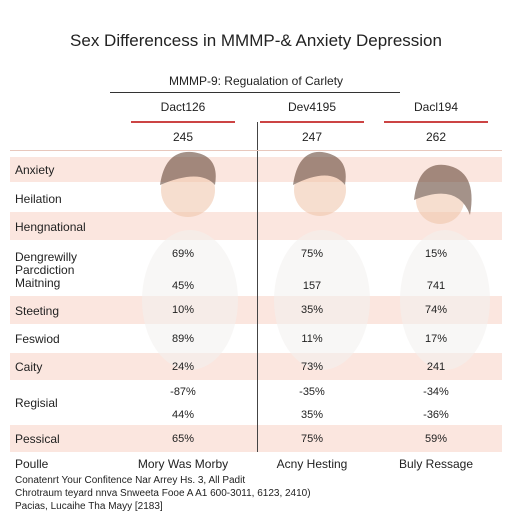 This screenshot has height=512, width=512. What do you see at coordinates (35, 170) in the screenshot?
I see `row-label: Anxiety` at bounding box center [35, 170].